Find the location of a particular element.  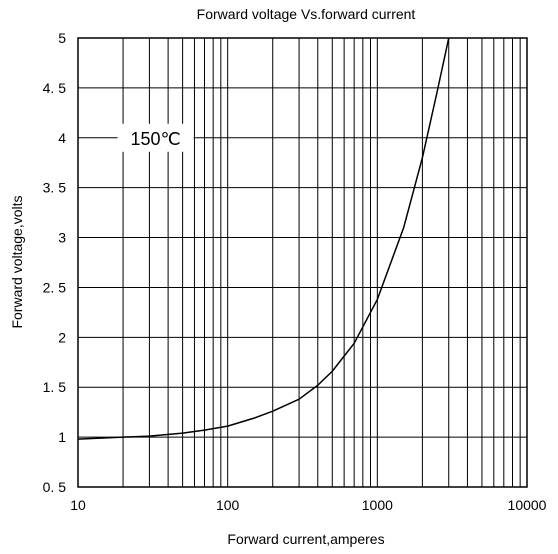

y-tick-label: 4 is located at coordinates (62, 138).